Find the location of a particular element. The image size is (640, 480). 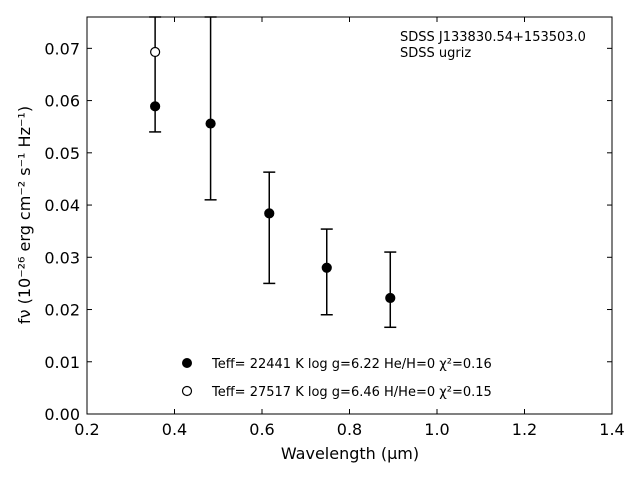

y-tick-label: 0.01 is located at coordinates (62, 362).